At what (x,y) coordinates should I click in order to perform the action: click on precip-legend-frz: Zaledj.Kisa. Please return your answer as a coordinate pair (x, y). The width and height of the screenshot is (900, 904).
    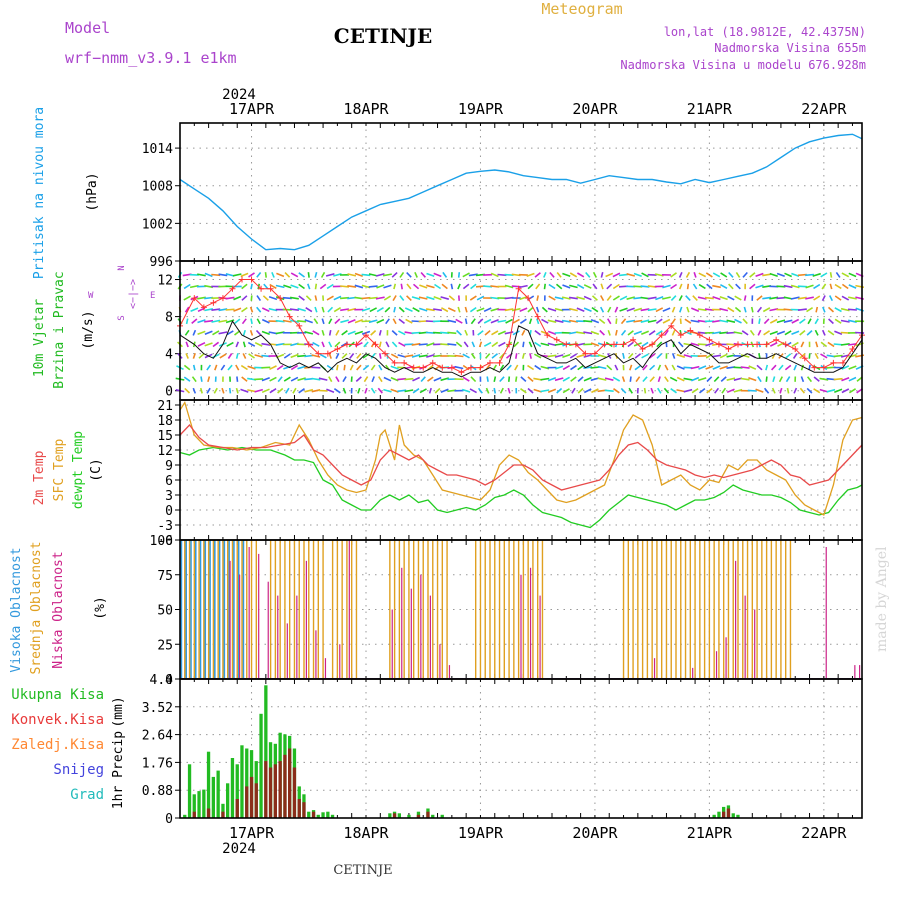
    Looking at the image, I should click on (57, 745).